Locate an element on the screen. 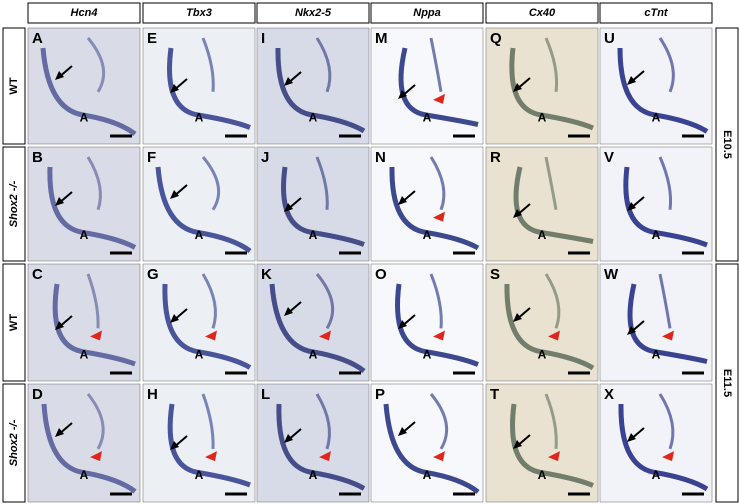 This screenshot has height=504, width=740. panel: QA is located at coordinates (542, 86).